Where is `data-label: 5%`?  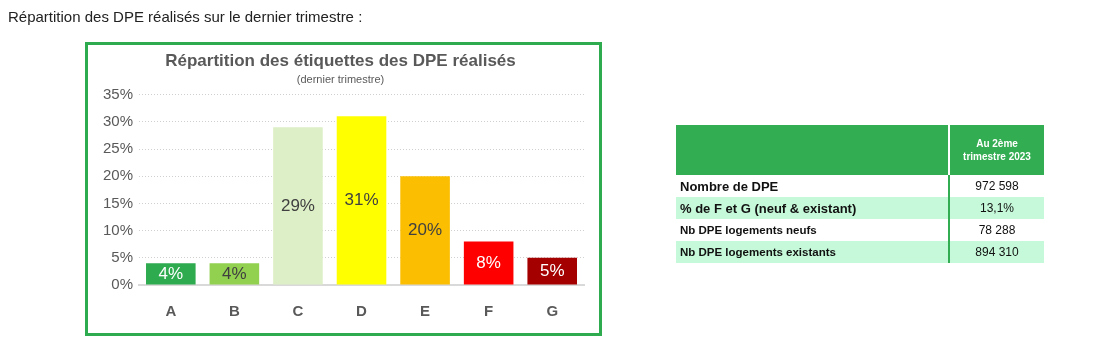 data-label: 5% is located at coordinates (552, 270).